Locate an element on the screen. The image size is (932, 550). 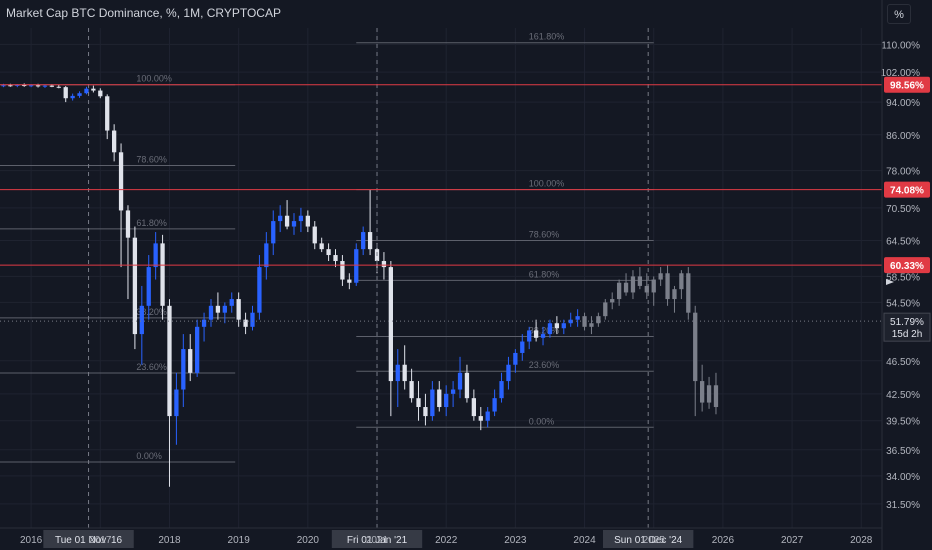
eye-icon is located at coordinates (890, 282).